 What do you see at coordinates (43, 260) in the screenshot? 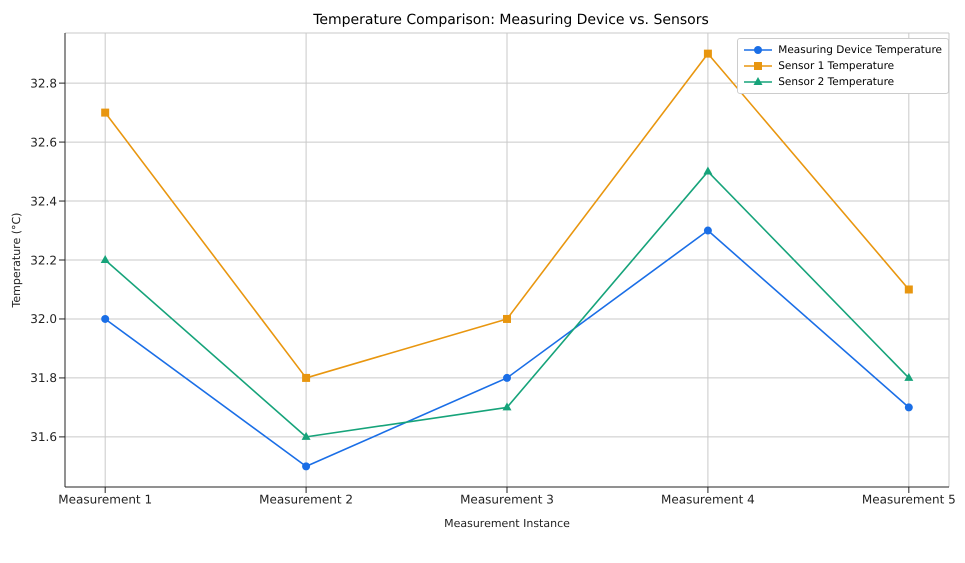
I see `y-tick-label: 32.2` at bounding box center [43, 260].